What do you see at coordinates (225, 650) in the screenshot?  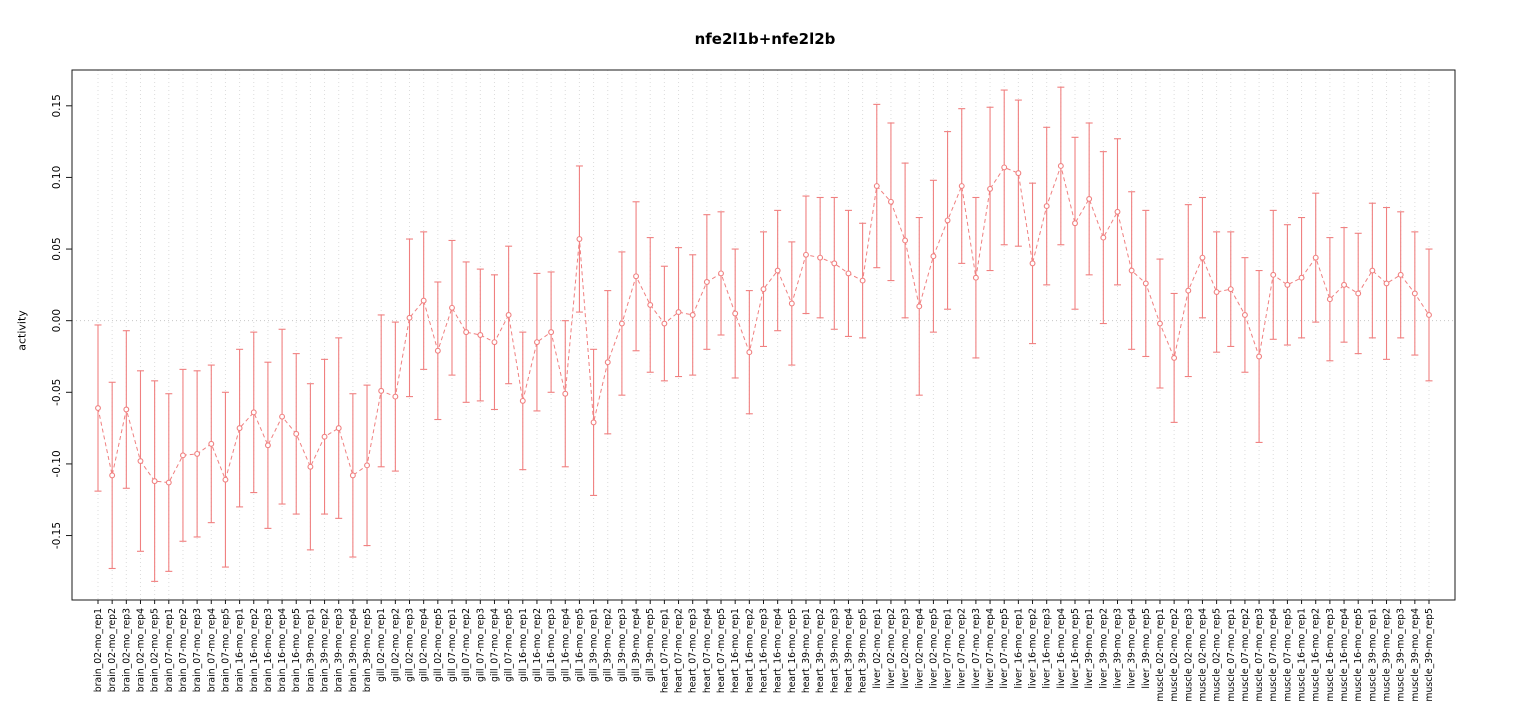 I see `x-tick-label: brain_07-mo_rep5` at bounding box center [225, 650].